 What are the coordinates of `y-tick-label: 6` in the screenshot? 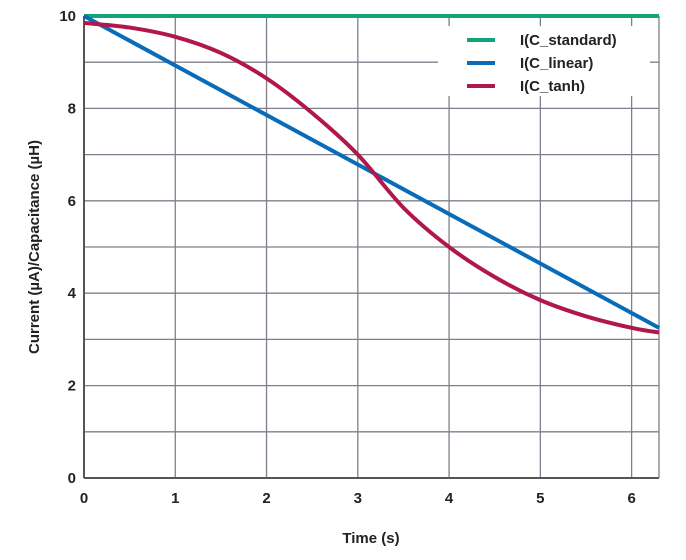 It's located at (72, 201).